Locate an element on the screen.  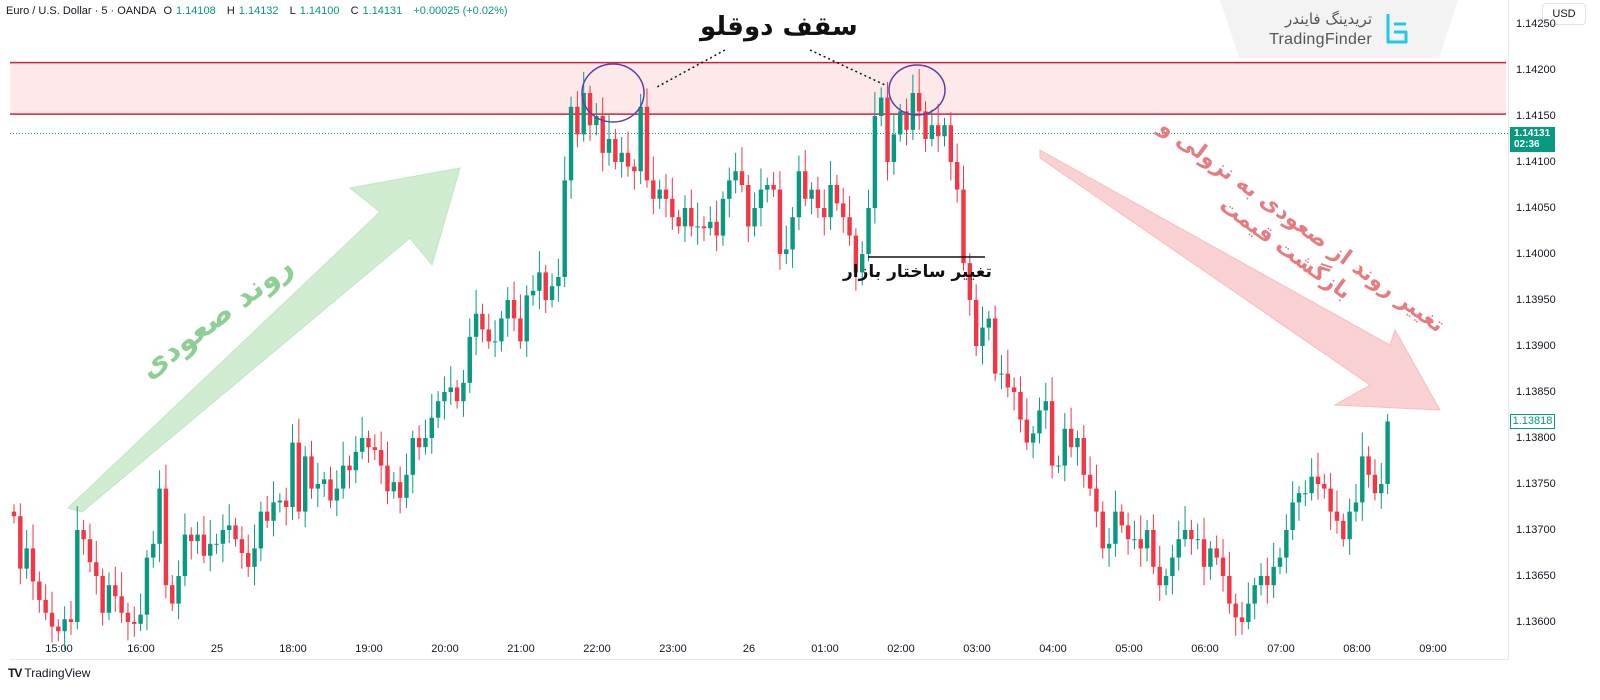
resistance-zone is located at coordinates (758, 88).